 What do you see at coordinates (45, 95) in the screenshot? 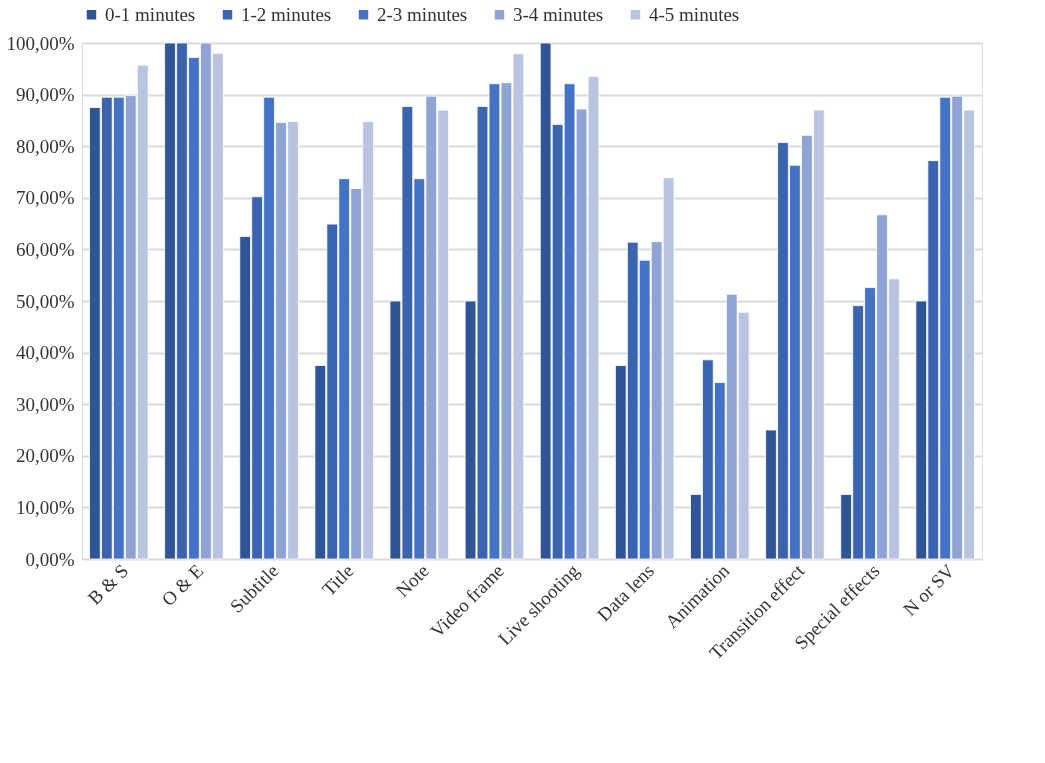
I see `y-tick-label: 90,00%` at bounding box center [45, 95].